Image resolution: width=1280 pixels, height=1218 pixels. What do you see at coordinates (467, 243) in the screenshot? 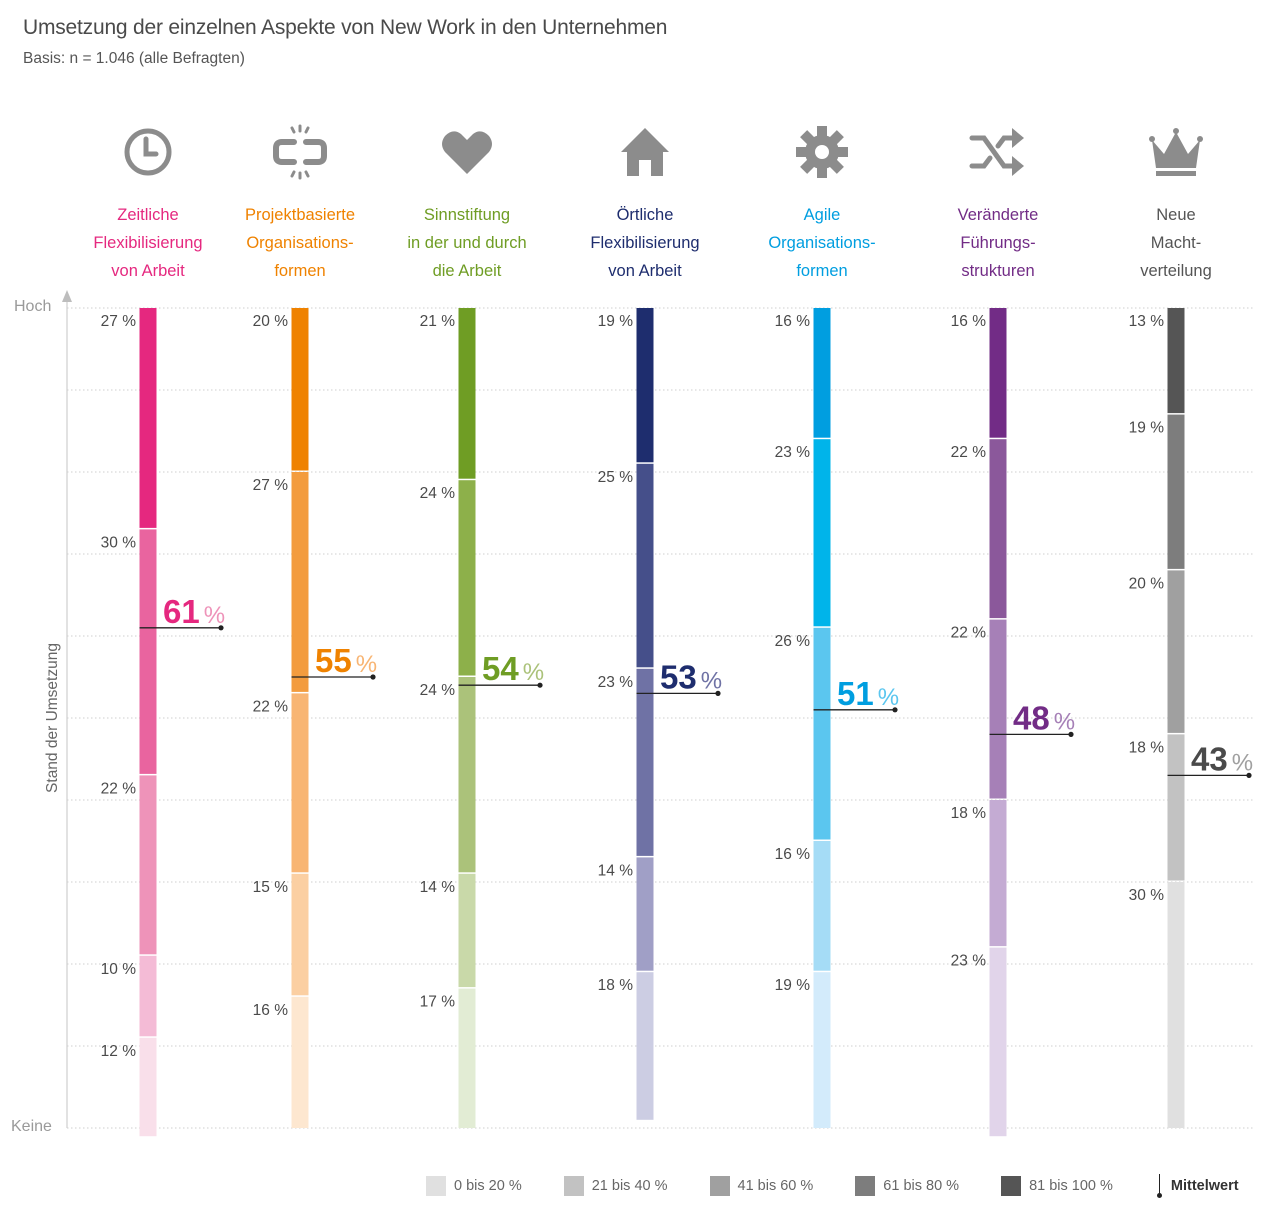
I see `category-label-line: in der und durch` at bounding box center [467, 243].